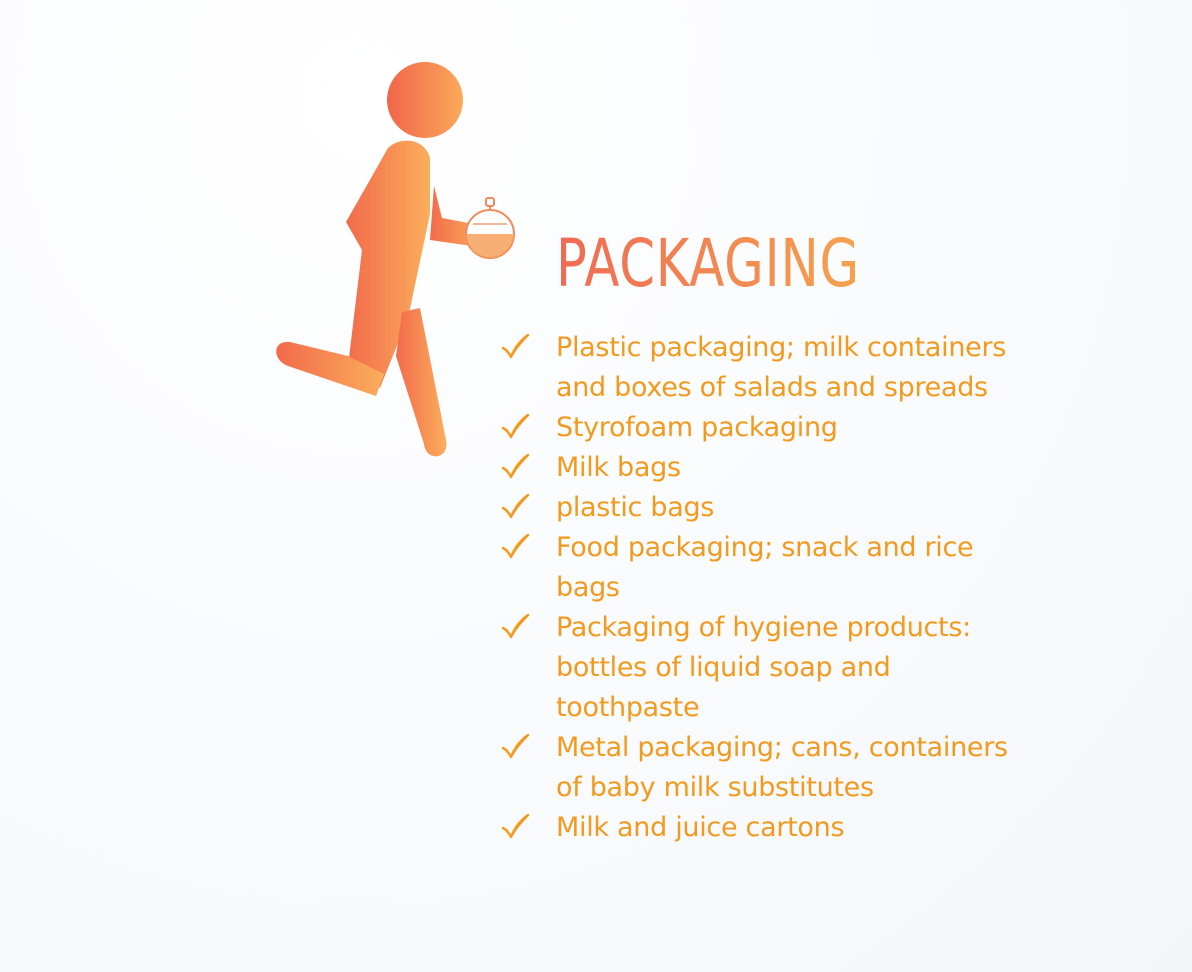 The width and height of the screenshot is (1192, 972). I want to click on list-item-text: plastic bags, so click(635, 507).